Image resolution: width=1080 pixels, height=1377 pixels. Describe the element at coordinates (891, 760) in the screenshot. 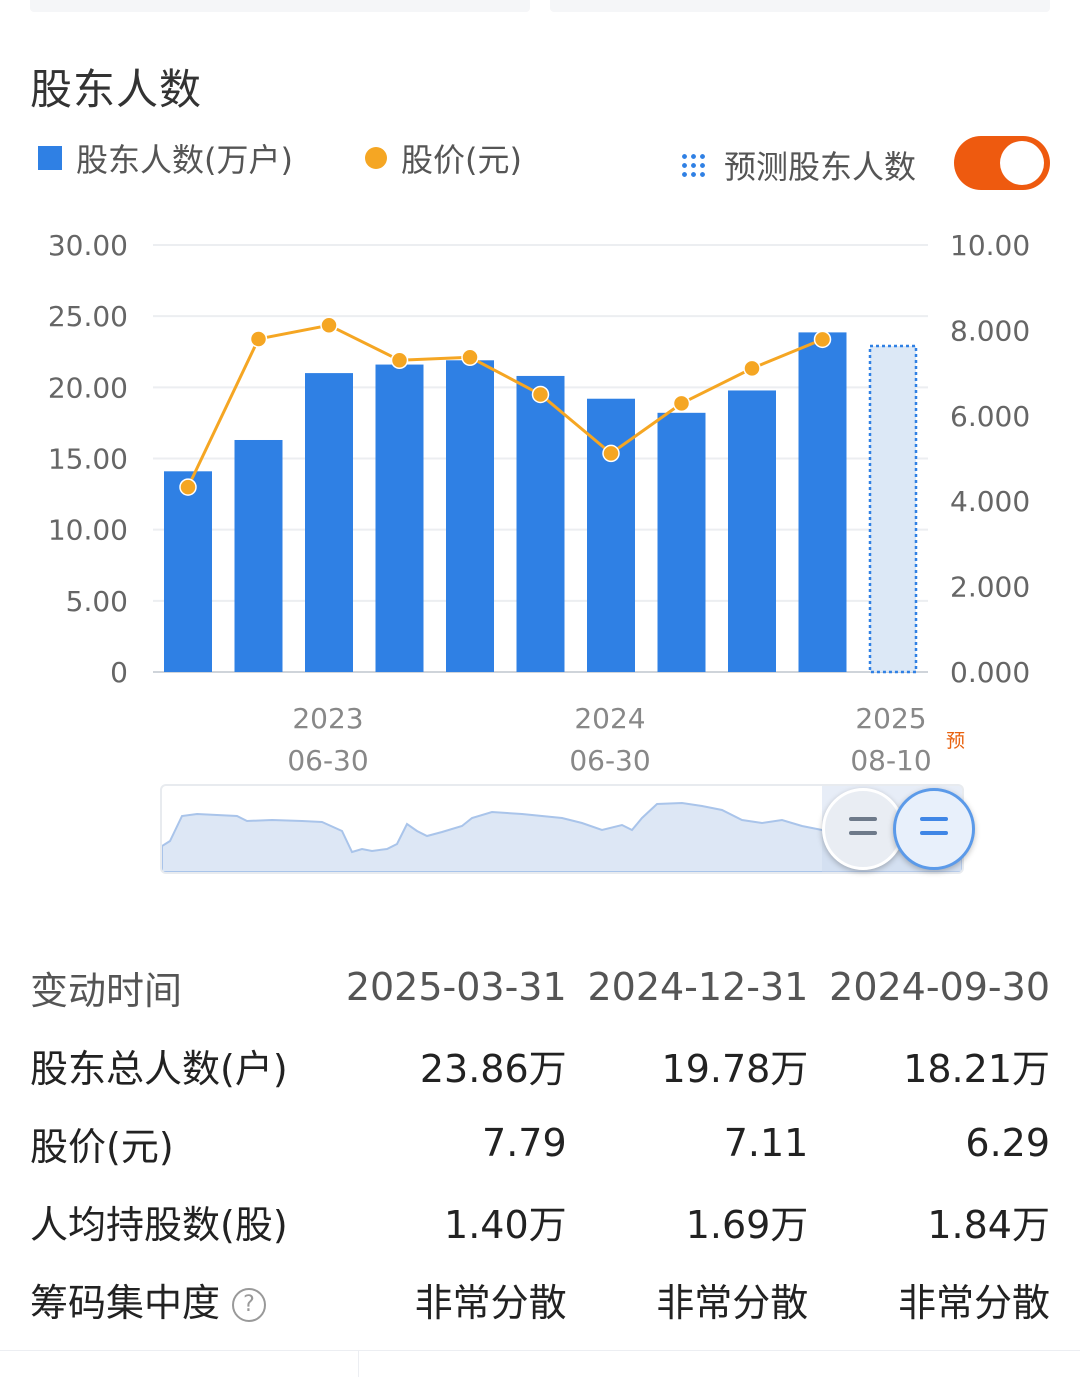

I see `x-tick-3-date: 08-10` at that location.